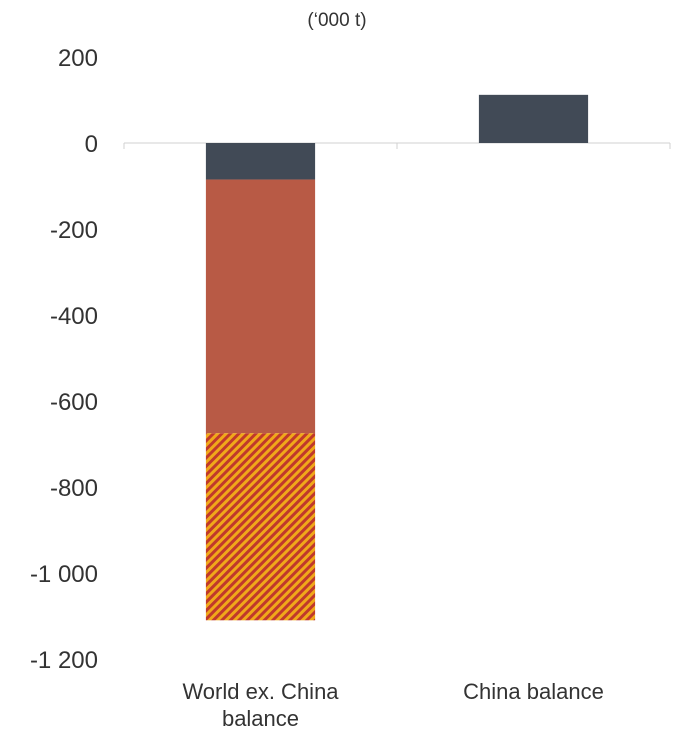 The height and width of the screenshot is (737, 674). What do you see at coordinates (74, 402) in the screenshot?
I see `y-tick-label: -600` at bounding box center [74, 402].